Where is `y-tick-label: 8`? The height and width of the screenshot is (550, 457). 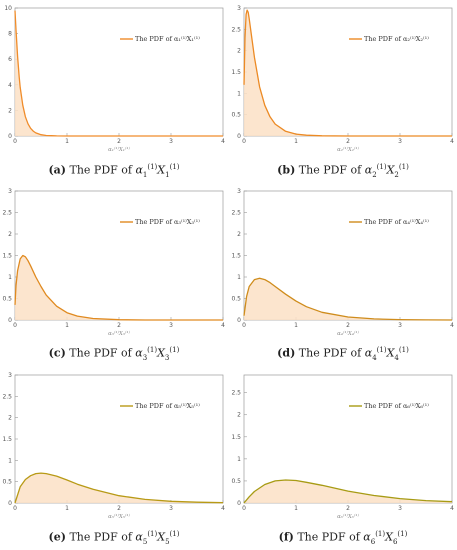 y-tick-label: 8 is located at coordinates (10, 34).